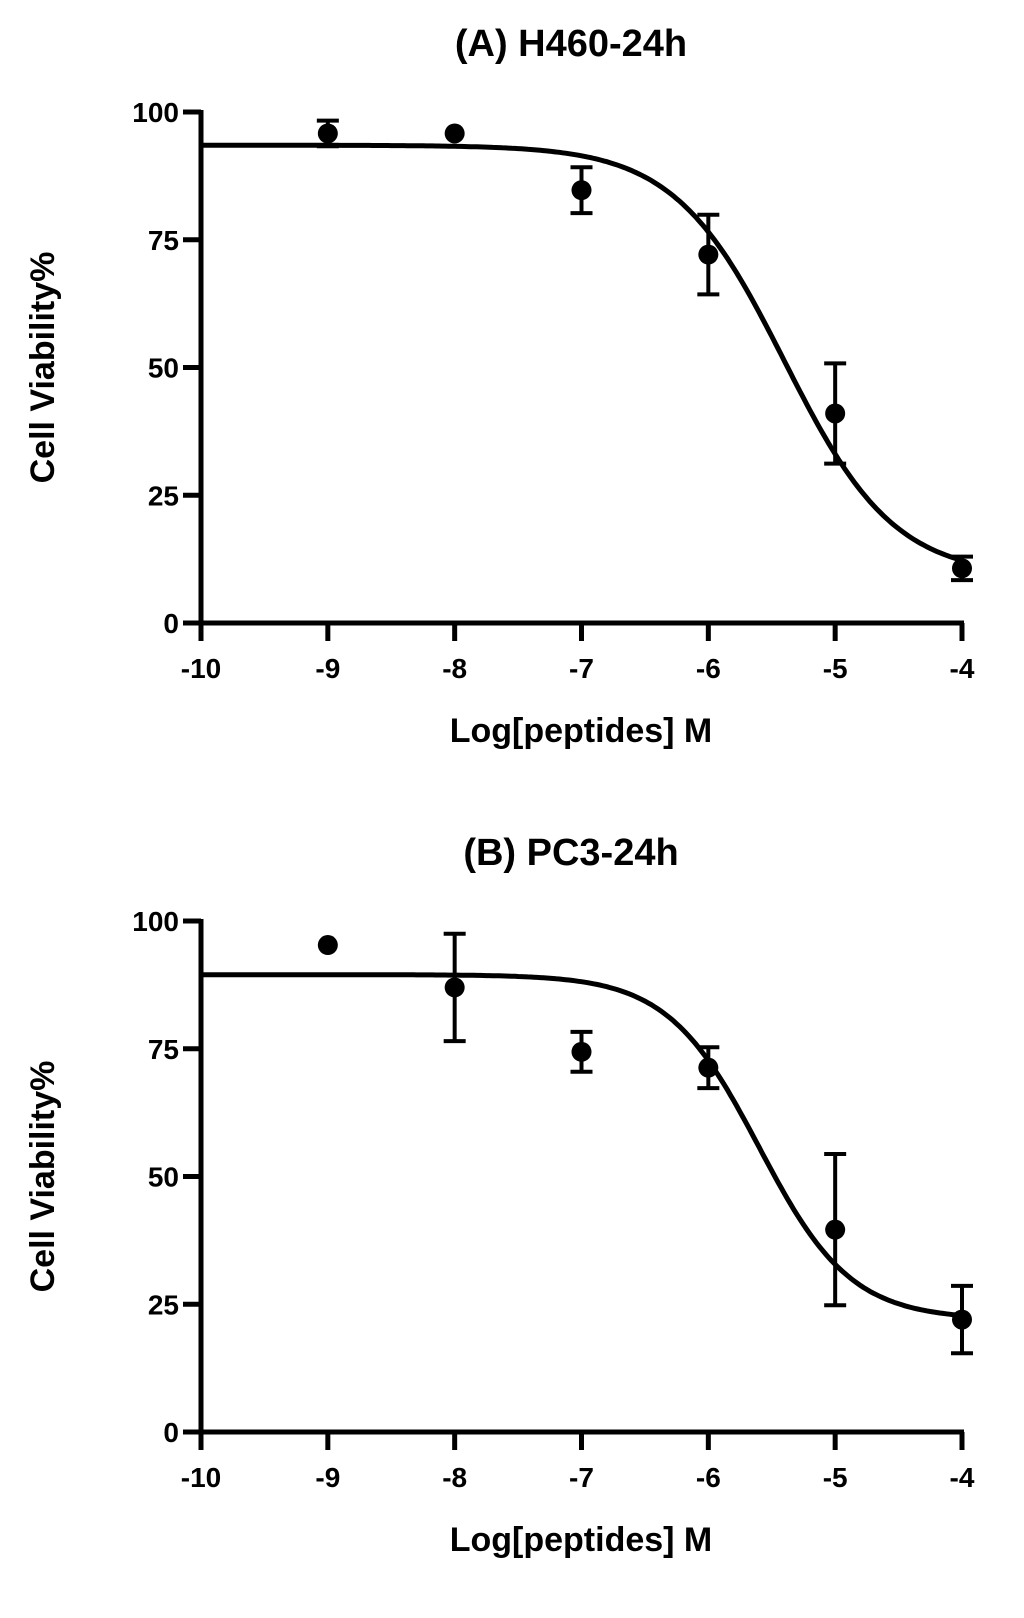 Image resolution: width=1024 pixels, height=1618 pixels. I want to click on chart-title: (B) PC3-24h, so click(570, 853).